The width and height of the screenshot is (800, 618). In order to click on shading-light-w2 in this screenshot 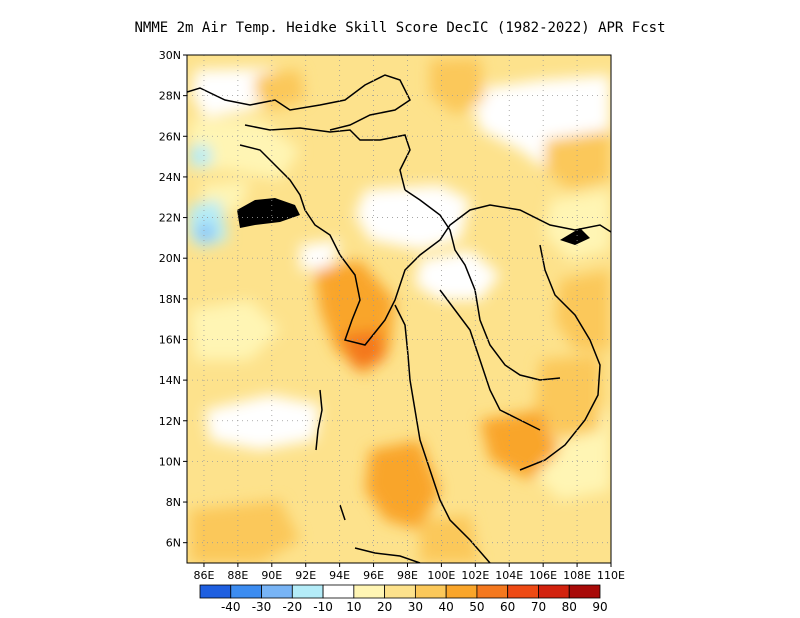, I will do `click(235, 330)`.